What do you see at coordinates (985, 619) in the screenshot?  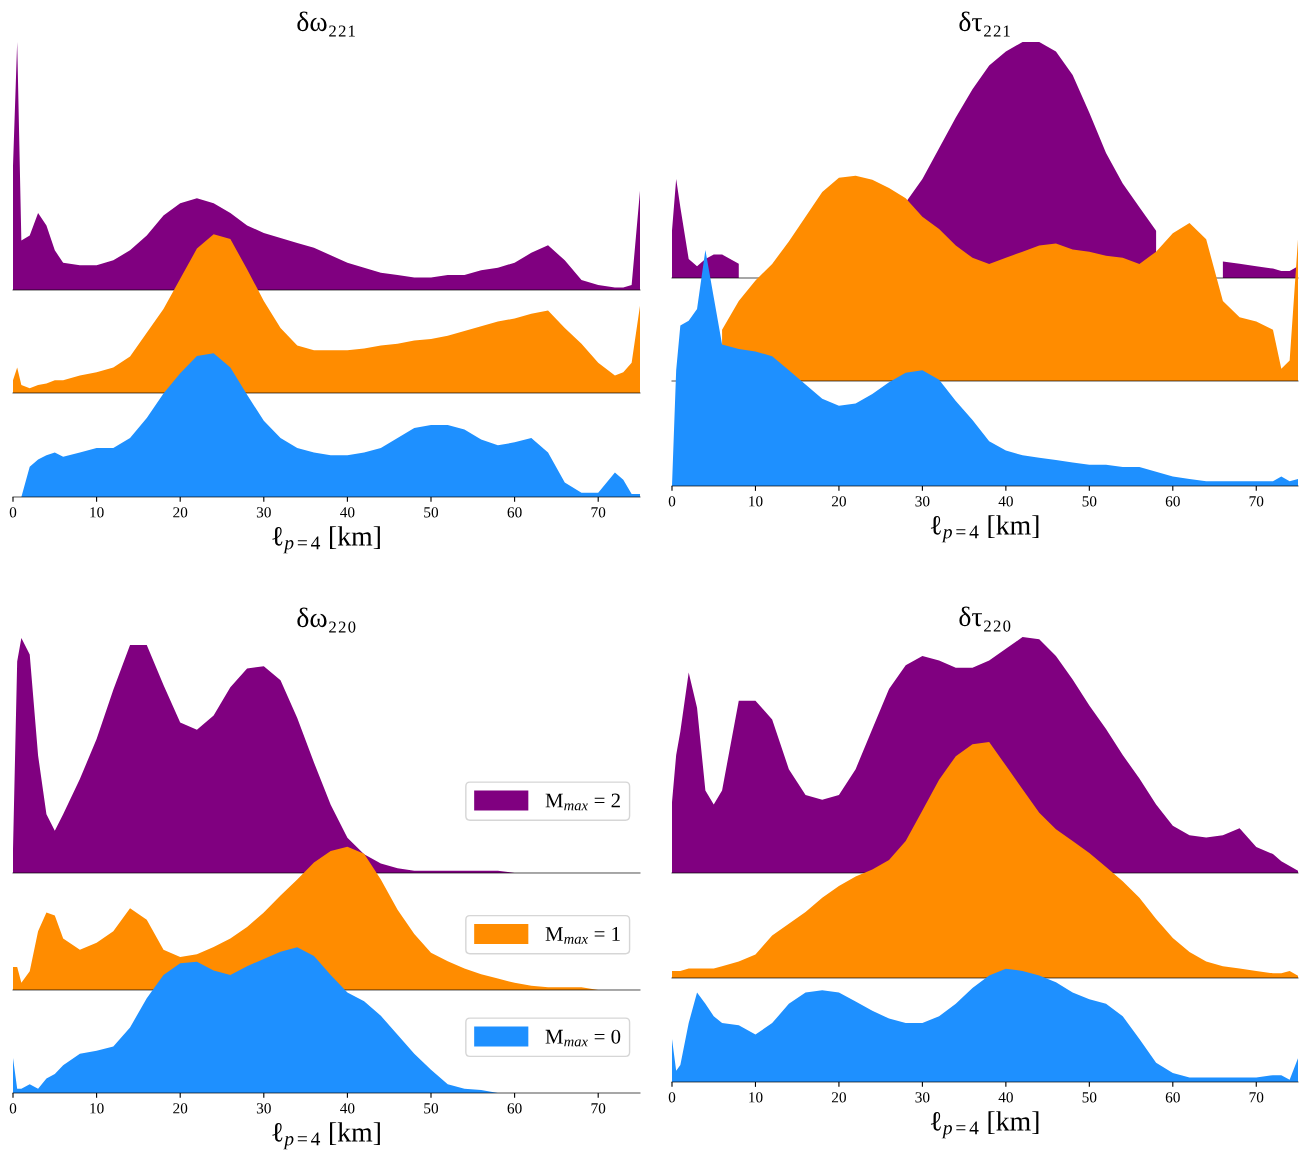 I see `chart-title: δτ₂₂₀` at bounding box center [985, 619].